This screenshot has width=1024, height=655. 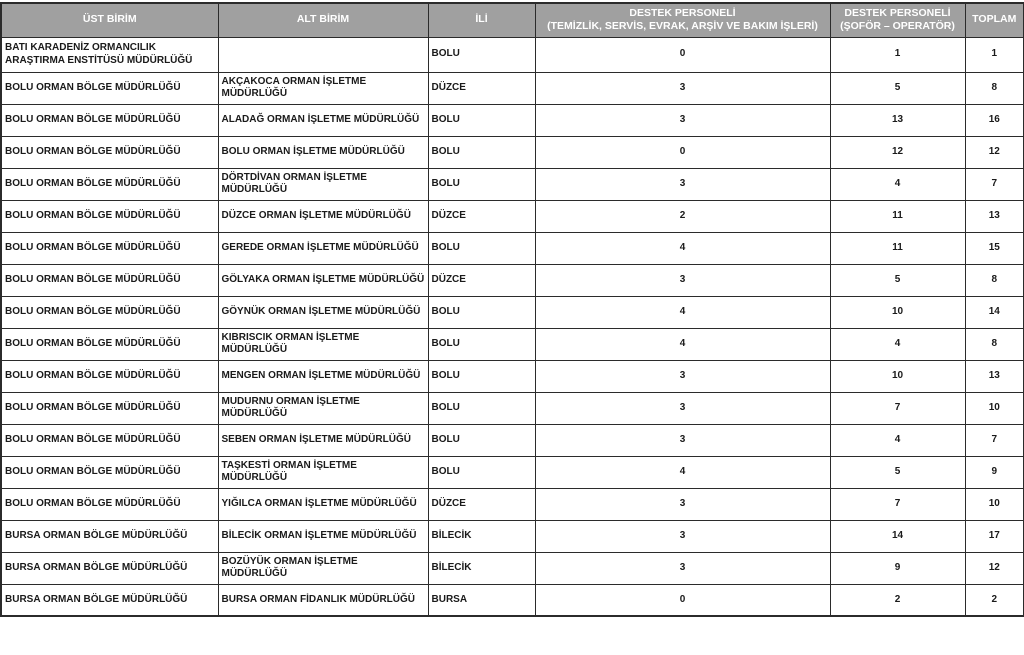 I want to click on cell-destek-personeli-sofor: 13, so click(x=897, y=120).